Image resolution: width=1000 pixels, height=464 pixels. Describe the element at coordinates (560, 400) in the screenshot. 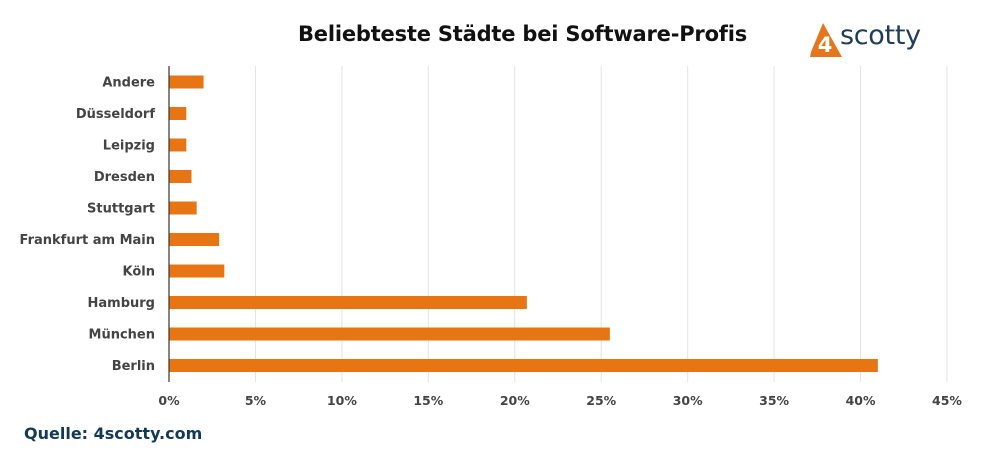

I see `x-tick-labels: 0% 5% 10% 15% 20% 25% 30% 35% 40% 45%` at that location.